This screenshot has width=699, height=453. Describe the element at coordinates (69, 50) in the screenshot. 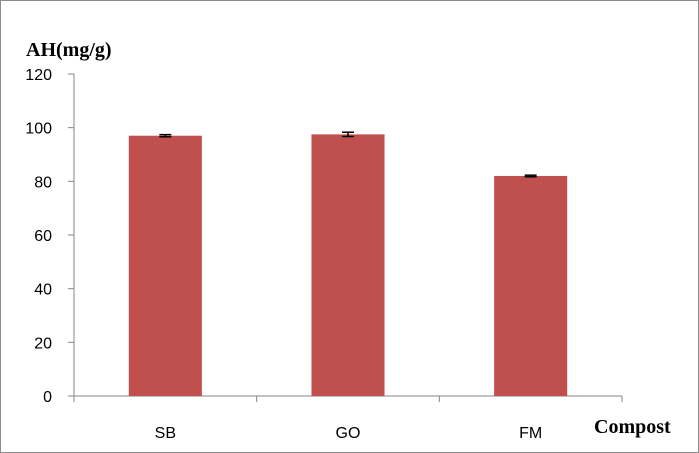

I see `y-axis-title: AH(mg/g)` at that location.